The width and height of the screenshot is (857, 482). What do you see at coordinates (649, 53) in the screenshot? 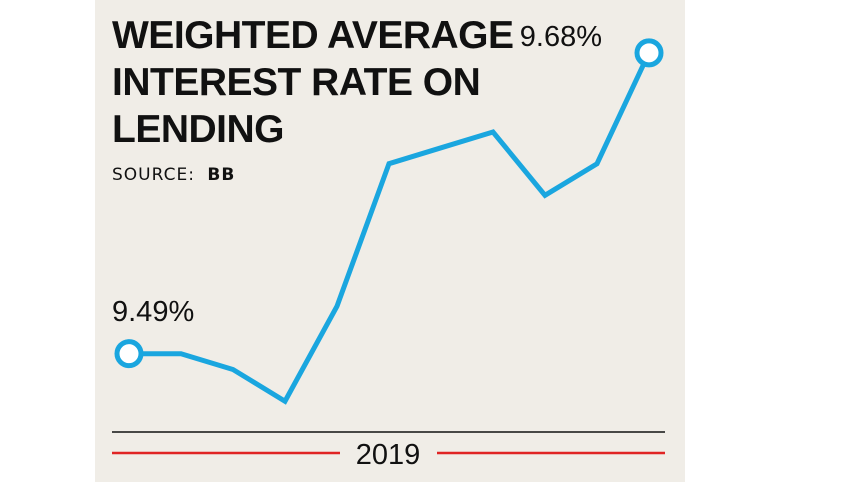
I see `end-marker` at bounding box center [649, 53].